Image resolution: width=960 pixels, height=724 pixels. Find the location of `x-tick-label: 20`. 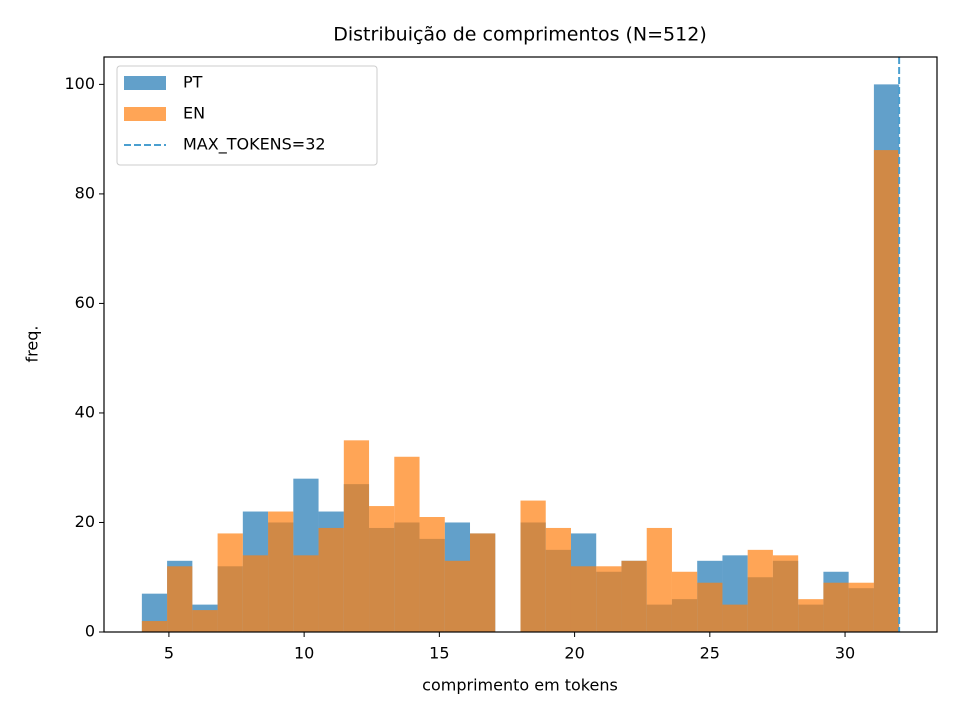

x-tick-label: 20 is located at coordinates (574, 653).